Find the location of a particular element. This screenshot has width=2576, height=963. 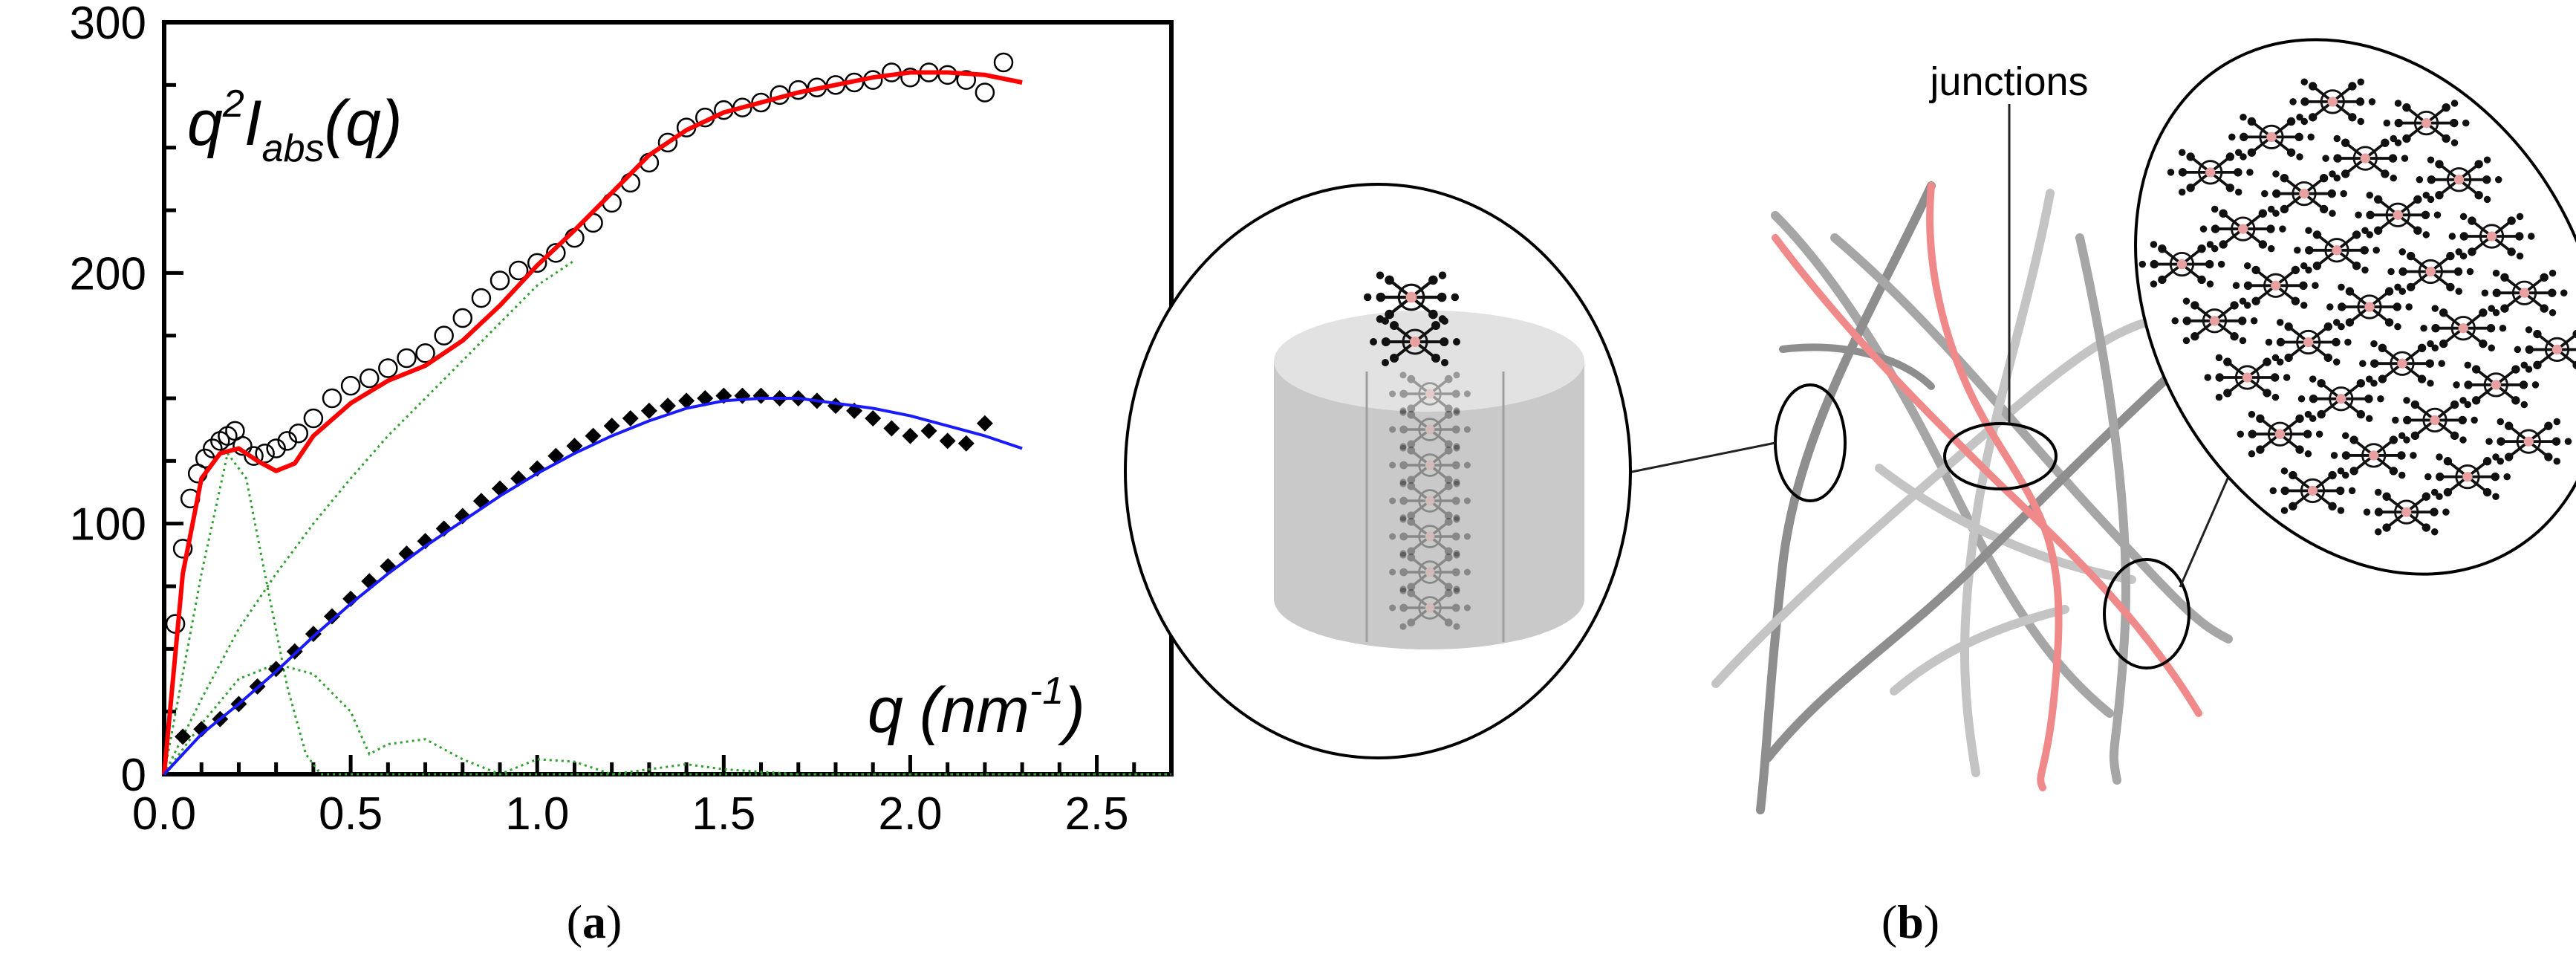

bundle-ellipse is located at coordinates (2146, 613).